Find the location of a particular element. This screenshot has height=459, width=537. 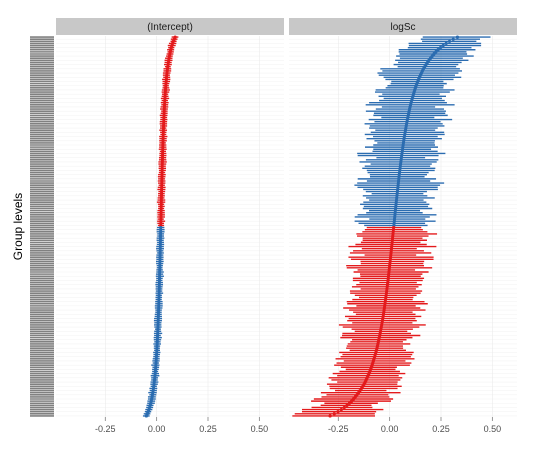

panel-title: logSc is located at coordinates (402, 27).